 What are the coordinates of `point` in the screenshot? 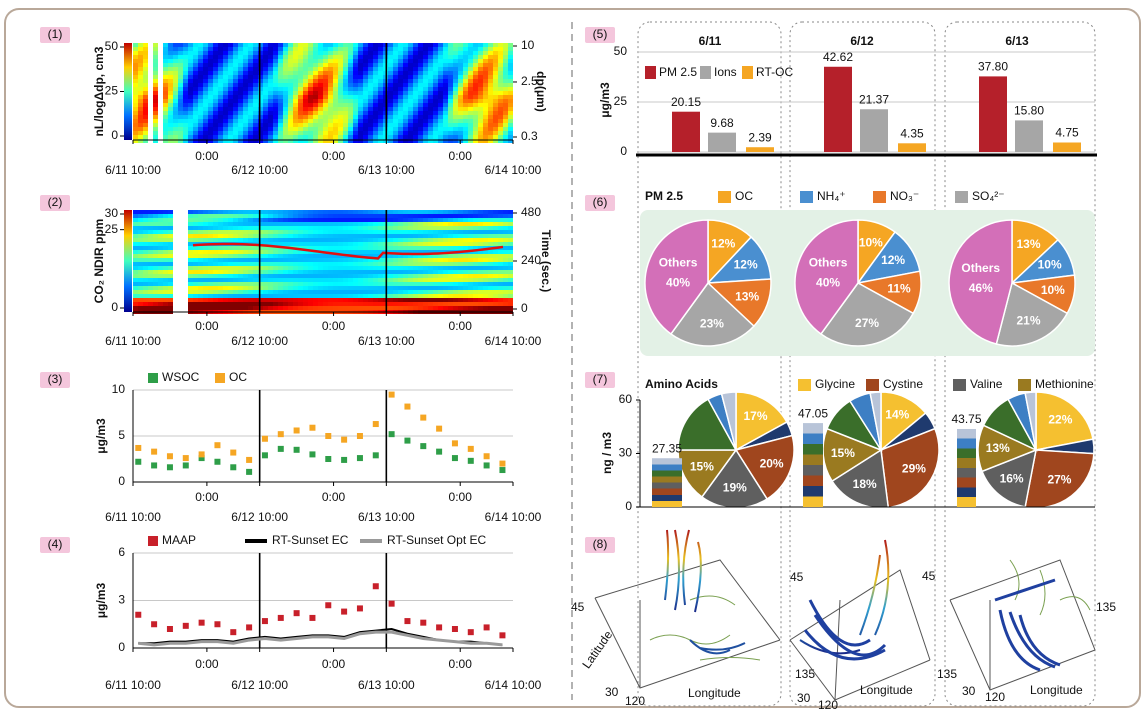 It's located at (359, 458).